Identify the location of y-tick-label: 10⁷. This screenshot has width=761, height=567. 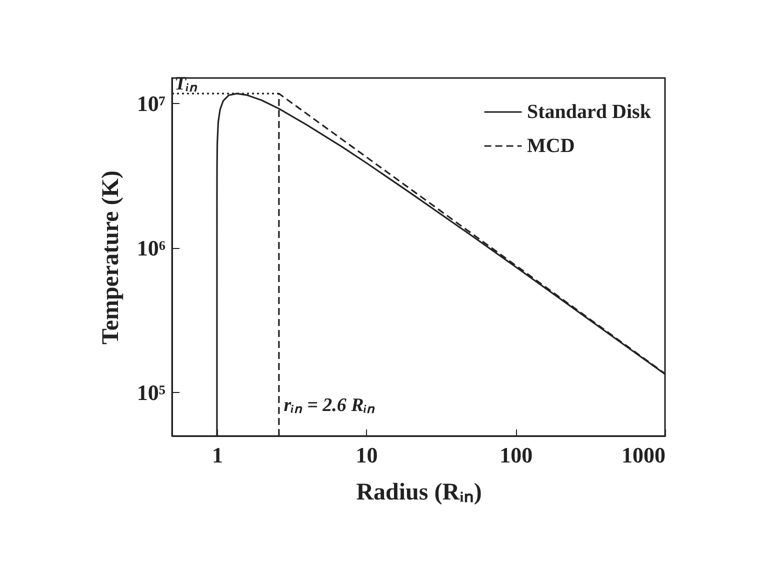
(151, 103).